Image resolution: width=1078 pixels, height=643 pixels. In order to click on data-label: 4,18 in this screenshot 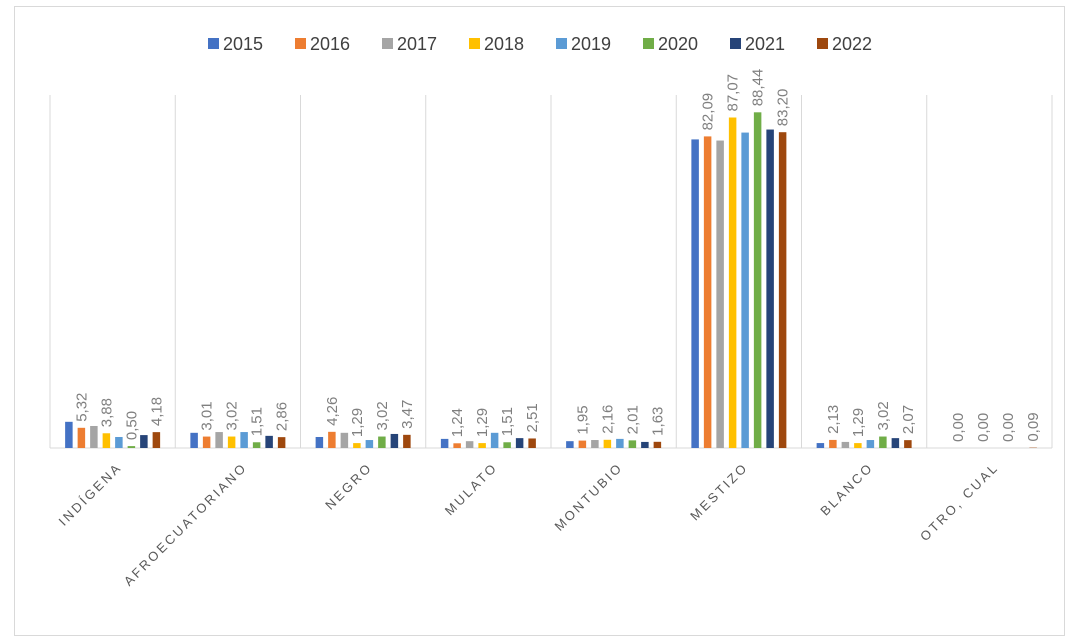, I will do `click(156, 411)`.